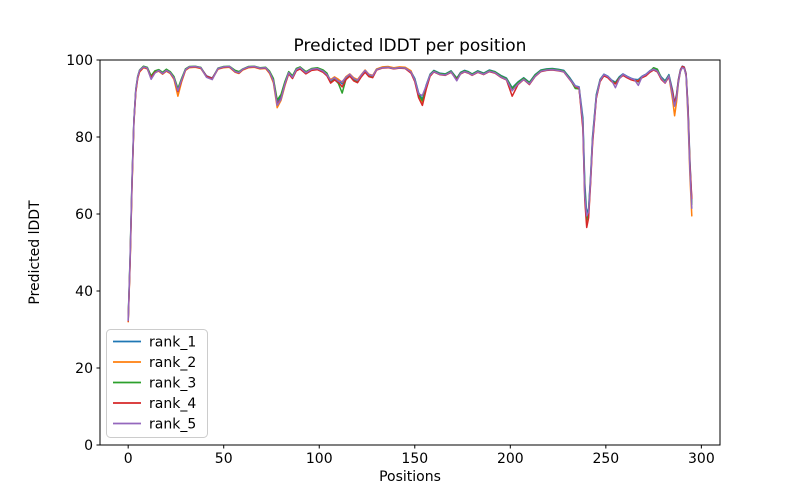 The width and height of the screenshot is (800, 500). What do you see at coordinates (35, 252) in the screenshot?
I see `y-axis-label: Predicted lDDT` at bounding box center [35, 252].